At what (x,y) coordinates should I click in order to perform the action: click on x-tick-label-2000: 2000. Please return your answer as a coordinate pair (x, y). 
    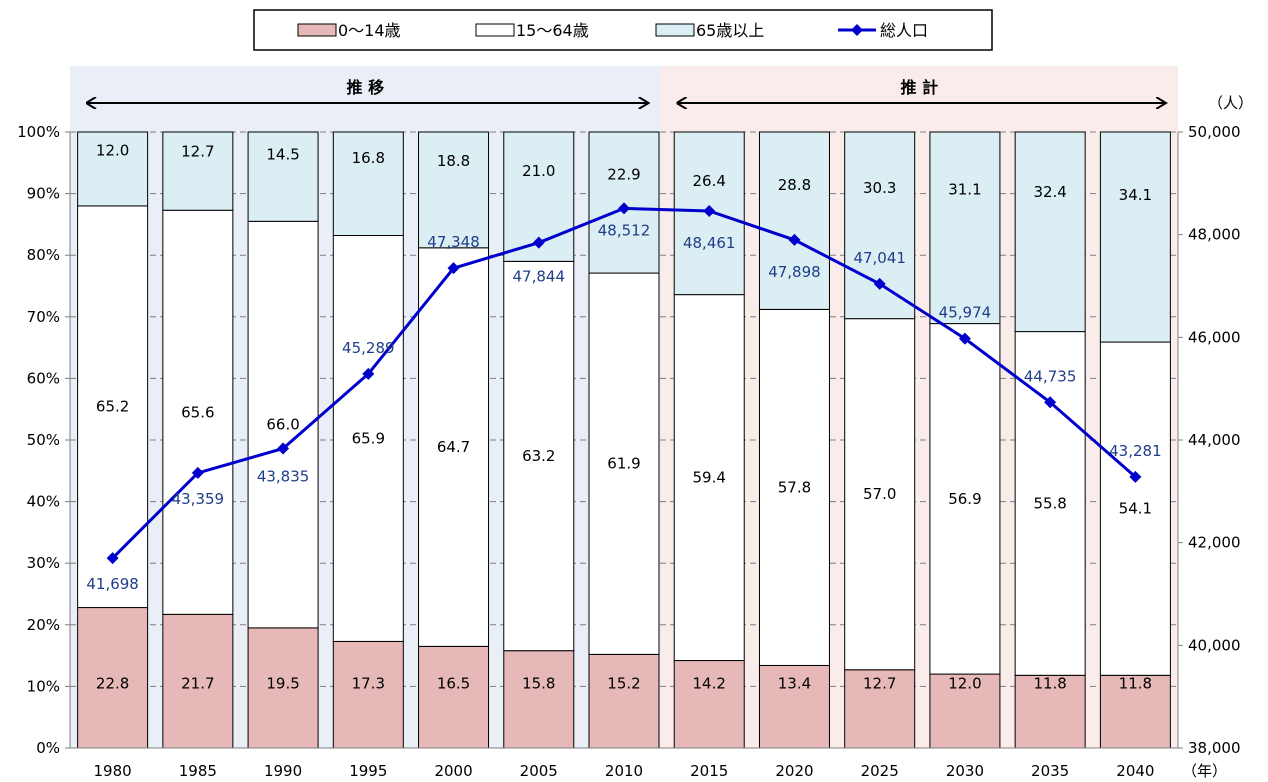
    Looking at the image, I should click on (453, 771).